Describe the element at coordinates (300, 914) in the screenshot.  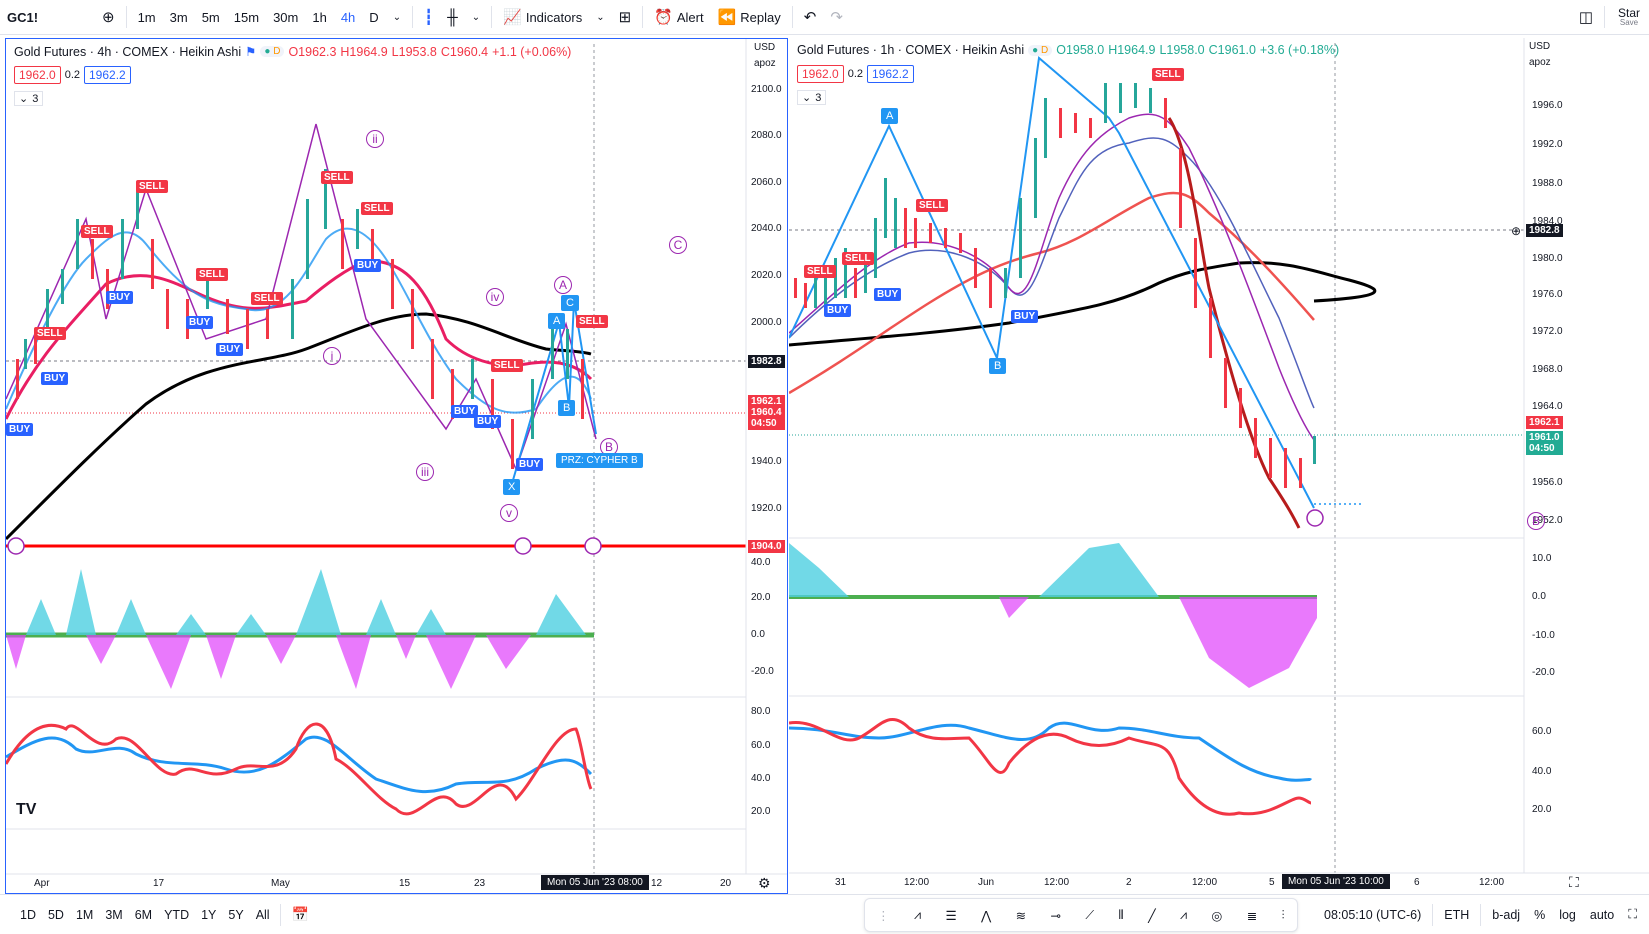
I see `go-to-date-button: 📅` at that location.